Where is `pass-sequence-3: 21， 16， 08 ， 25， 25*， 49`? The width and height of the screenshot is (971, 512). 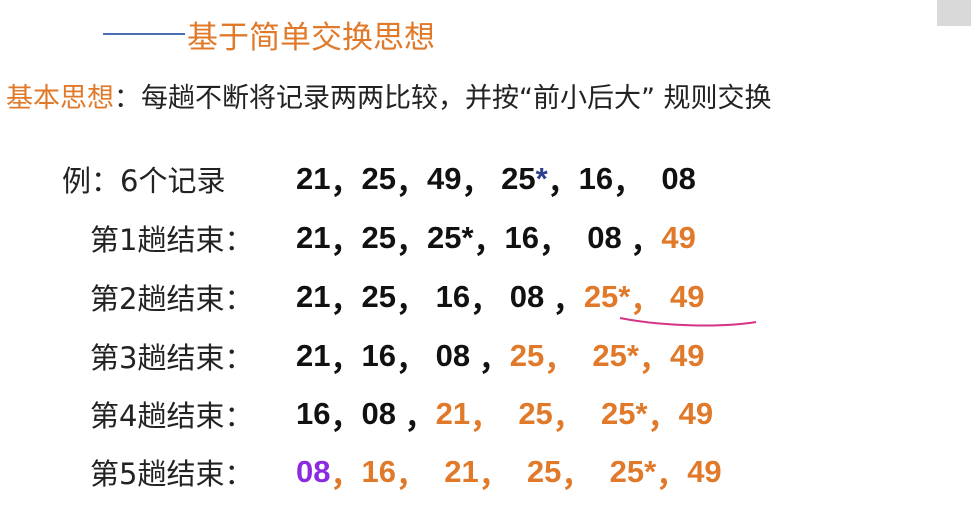
pass-sequence-3: 21， 16， 08 ， 25， 25*， 49 is located at coordinates (500, 356).